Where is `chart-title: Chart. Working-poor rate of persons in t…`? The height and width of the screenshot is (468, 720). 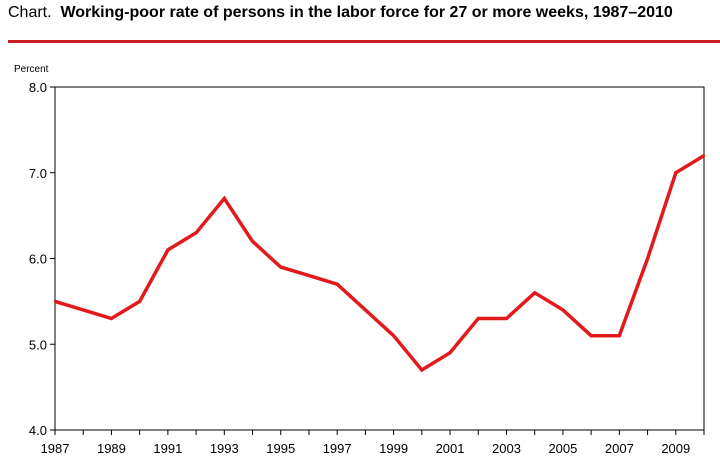 chart-title: Chart. Working-poor rate of persons in t… is located at coordinates (340, 13).